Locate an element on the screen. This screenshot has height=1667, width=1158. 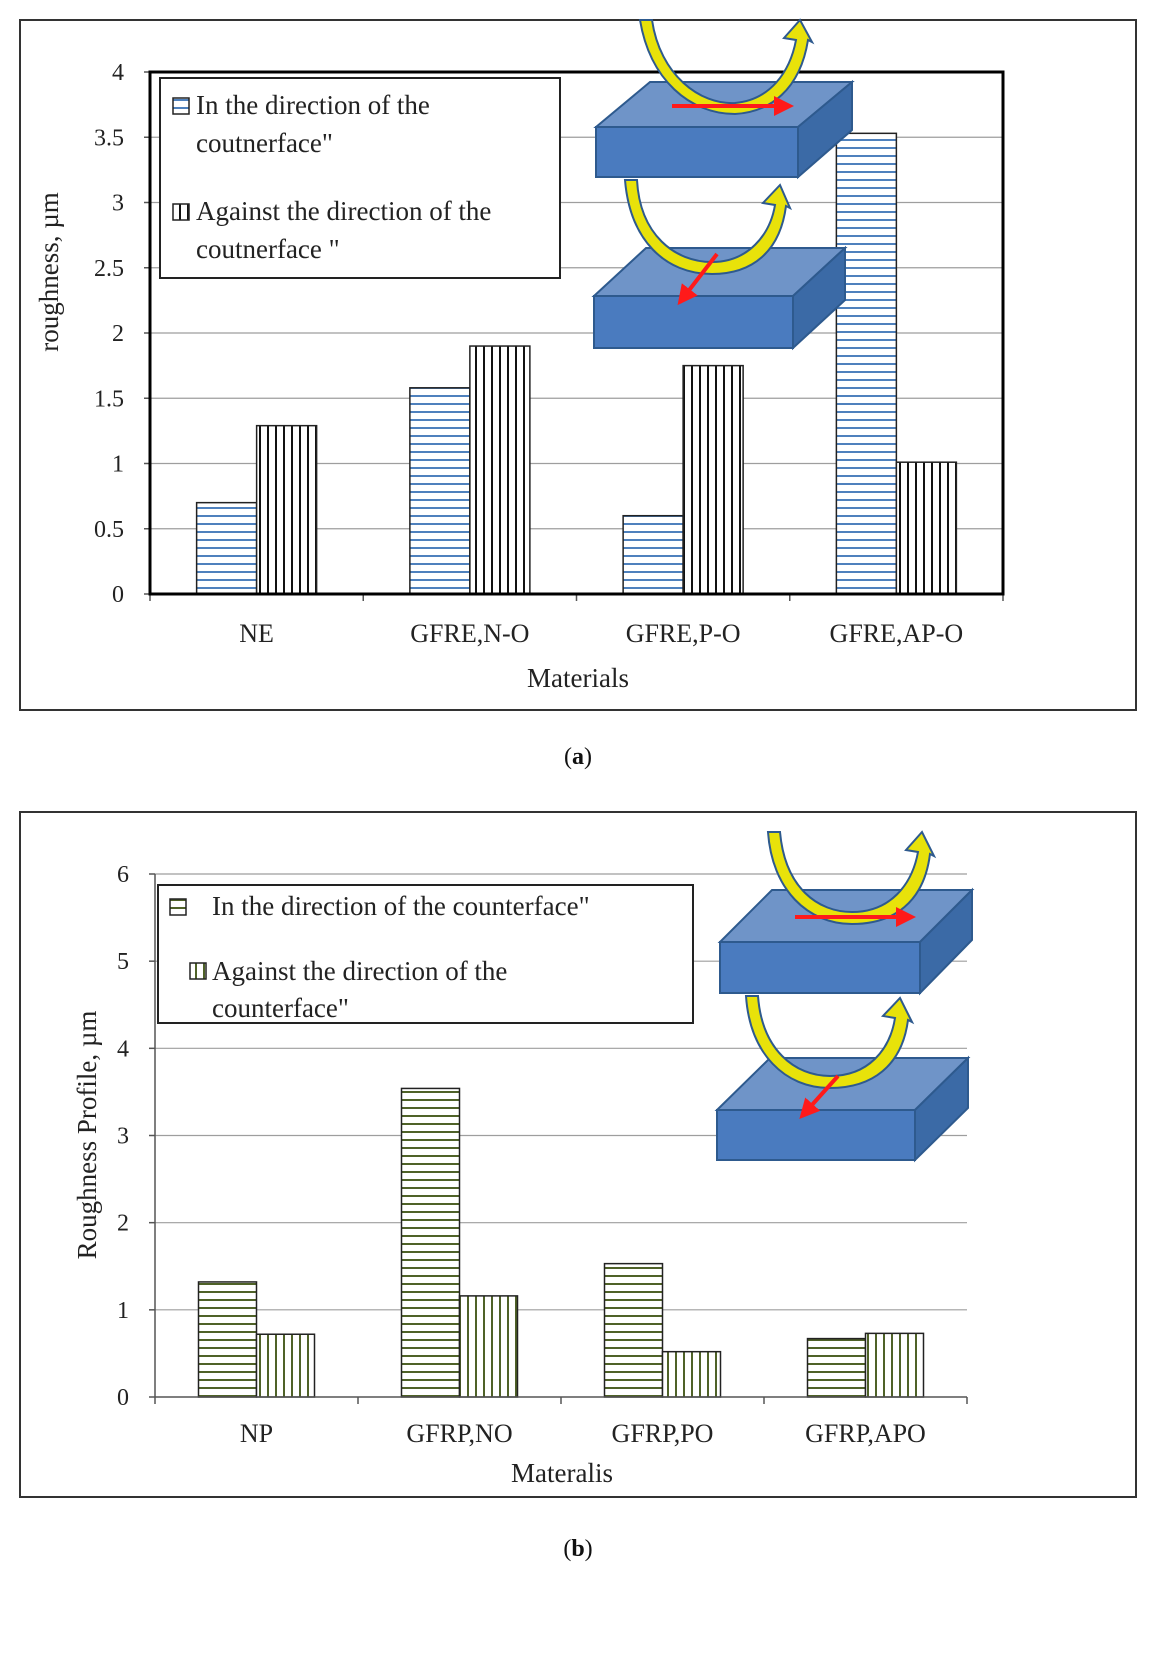
panel-a-counterface-illustration is located at coordinates (723, 184).